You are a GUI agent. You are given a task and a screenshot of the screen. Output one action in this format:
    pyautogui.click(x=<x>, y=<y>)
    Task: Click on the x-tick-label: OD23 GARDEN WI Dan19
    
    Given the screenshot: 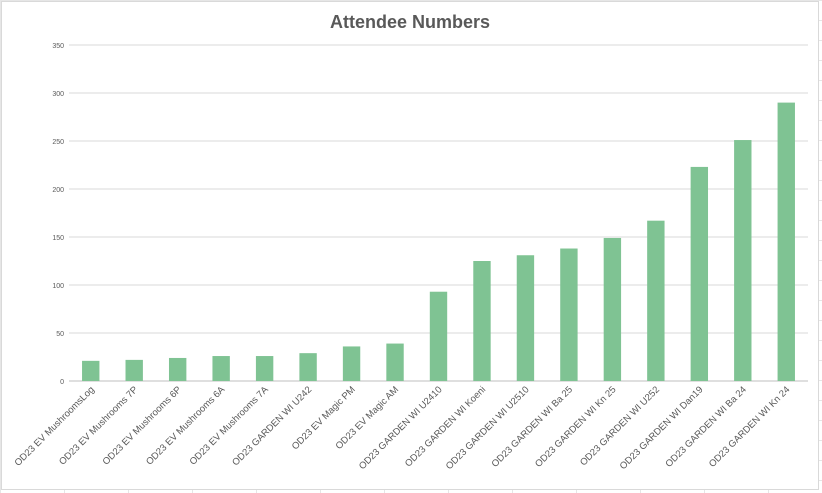 What is the action you would take?
    pyautogui.click(x=662, y=428)
    